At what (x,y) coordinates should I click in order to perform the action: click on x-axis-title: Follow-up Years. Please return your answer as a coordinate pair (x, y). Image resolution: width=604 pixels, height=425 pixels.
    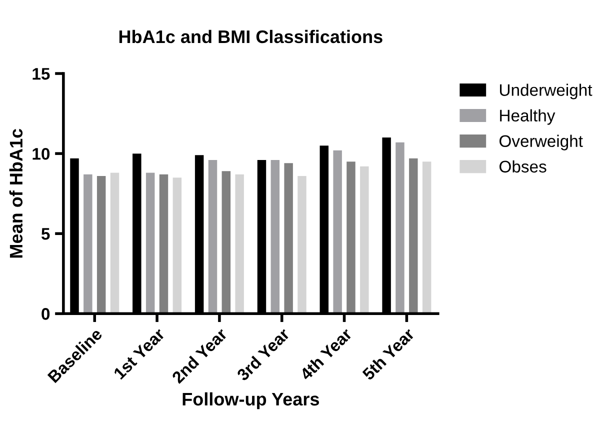
    Looking at the image, I should click on (250, 401).